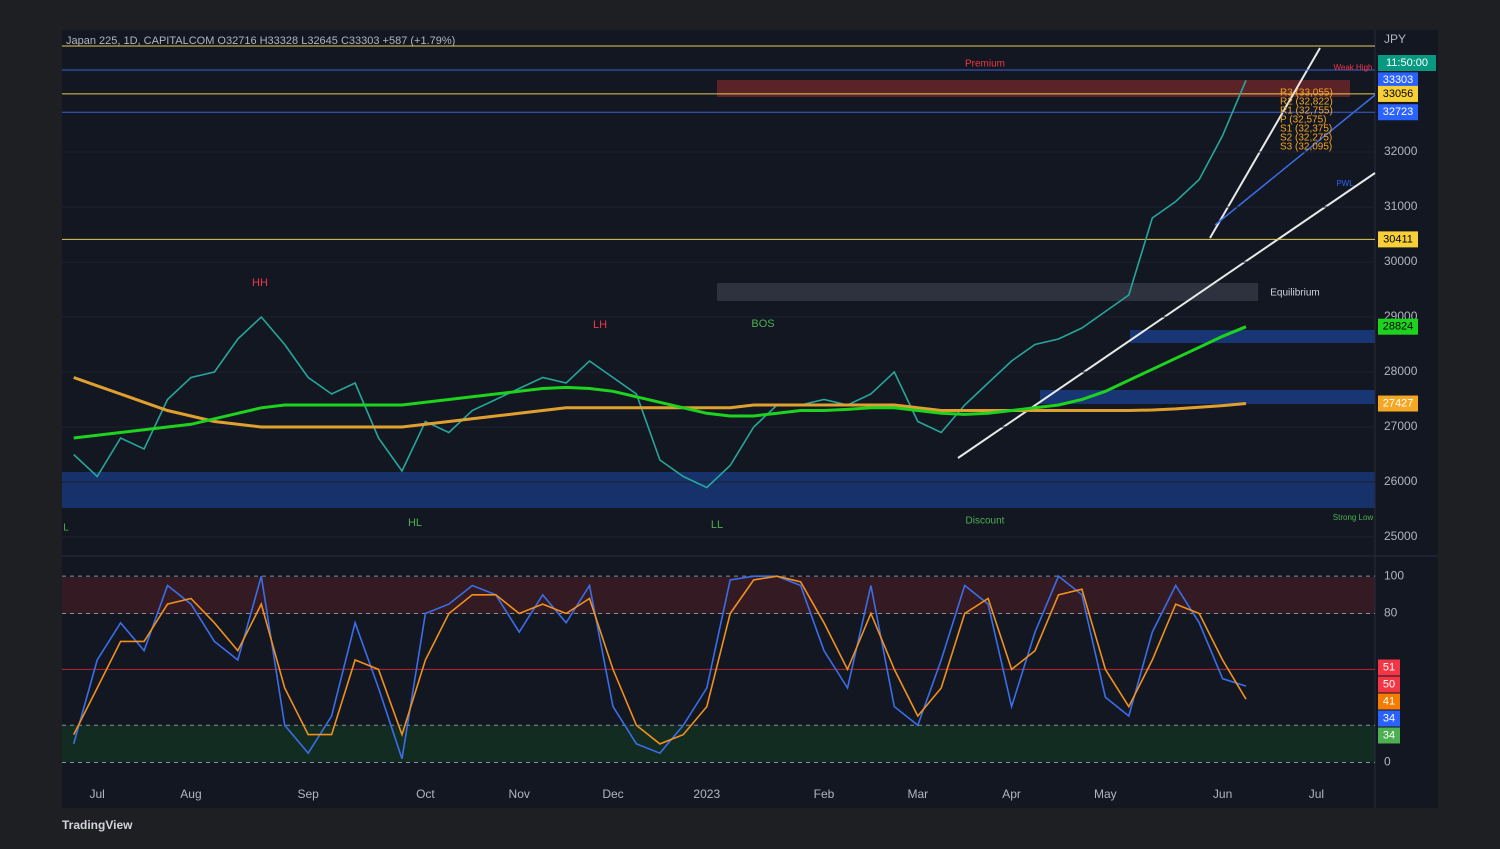  Describe the element at coordinates (1394, 575) in the screenshot. I see `y-tick-label: 100` at that location.